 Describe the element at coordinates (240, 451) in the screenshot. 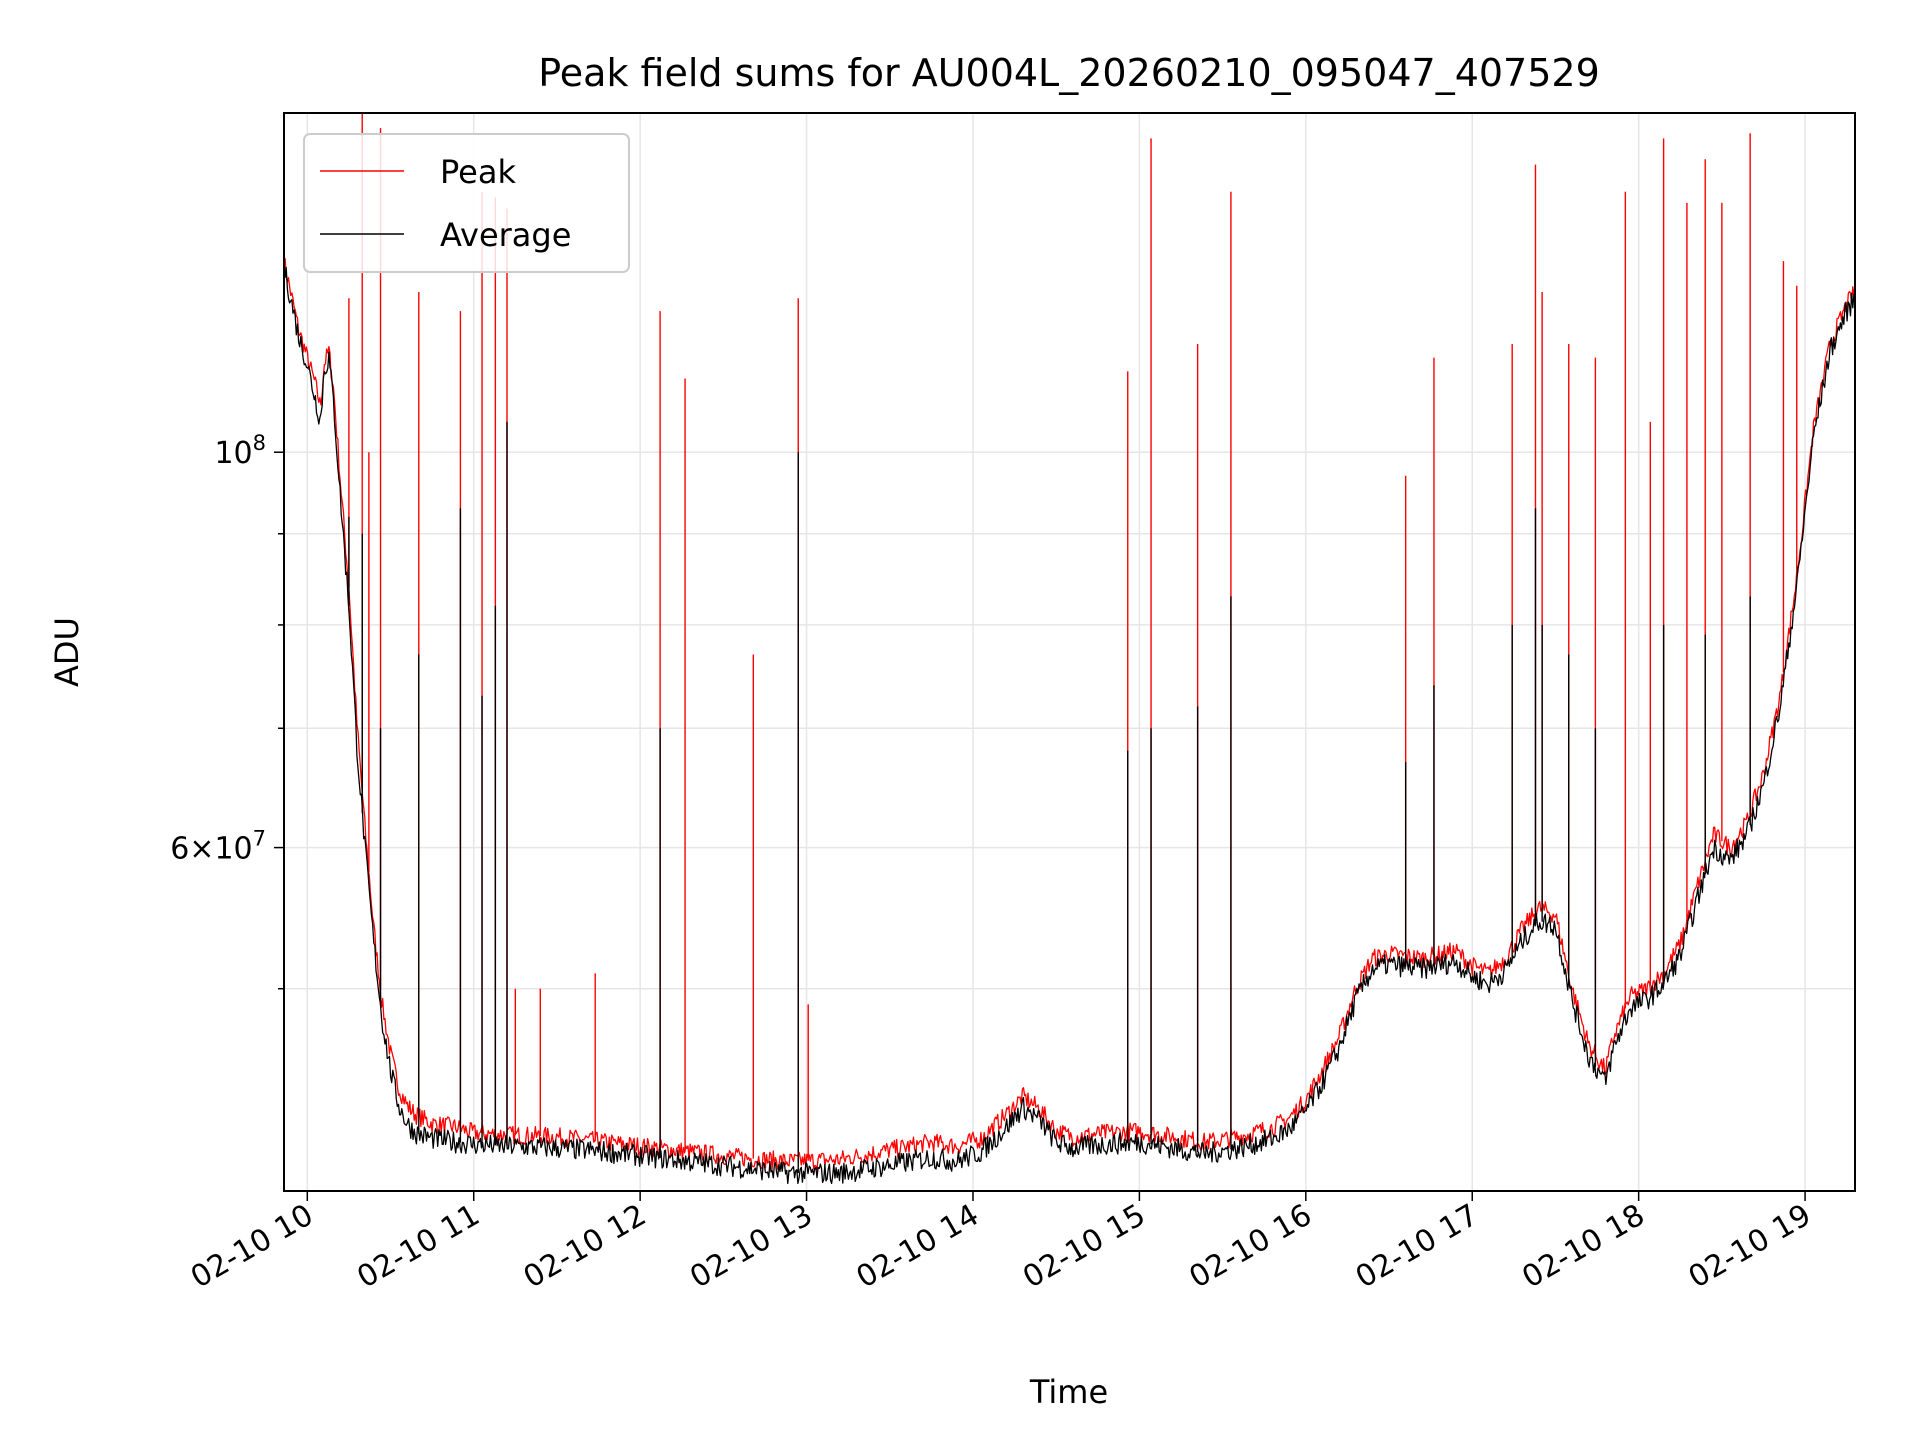

I see `y-tick-label: 108` at that location.